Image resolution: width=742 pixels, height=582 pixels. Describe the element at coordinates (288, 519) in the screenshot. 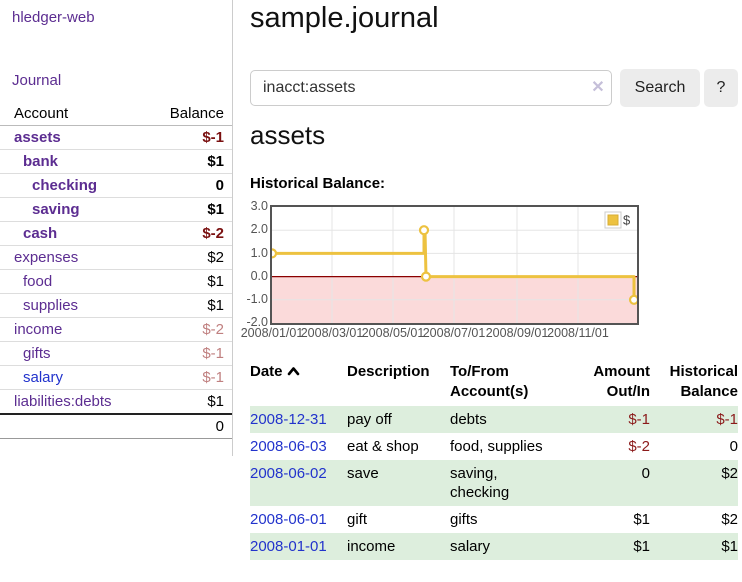

I see `transaction-date-link: 2008-06-01` at that location.